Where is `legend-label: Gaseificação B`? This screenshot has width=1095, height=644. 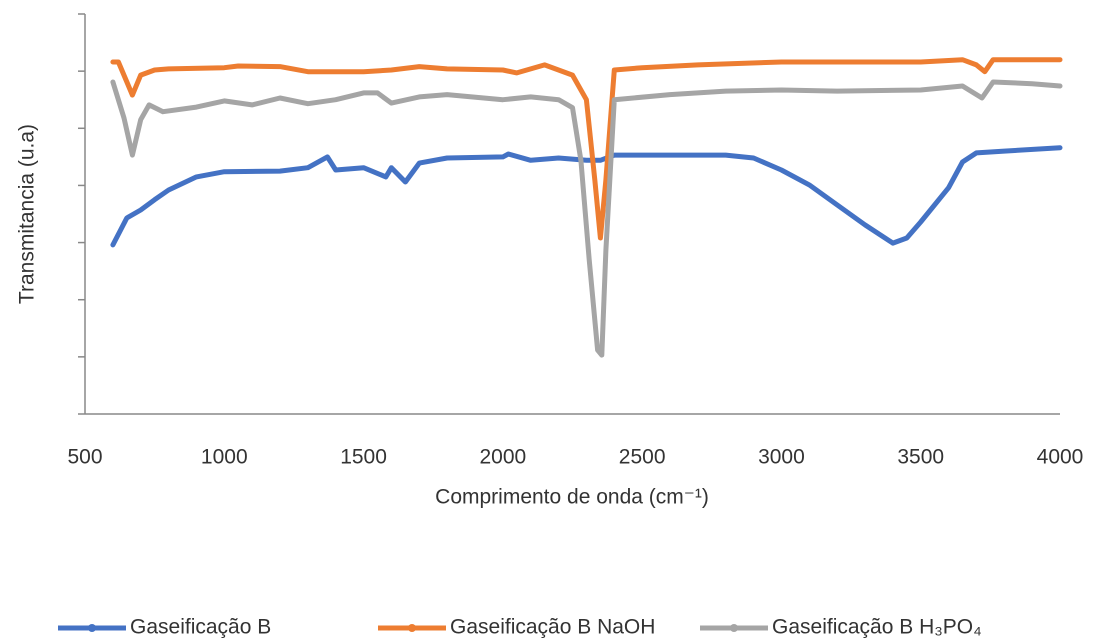 legend-label: Gaseificação B is located at coordinates (200, 627).